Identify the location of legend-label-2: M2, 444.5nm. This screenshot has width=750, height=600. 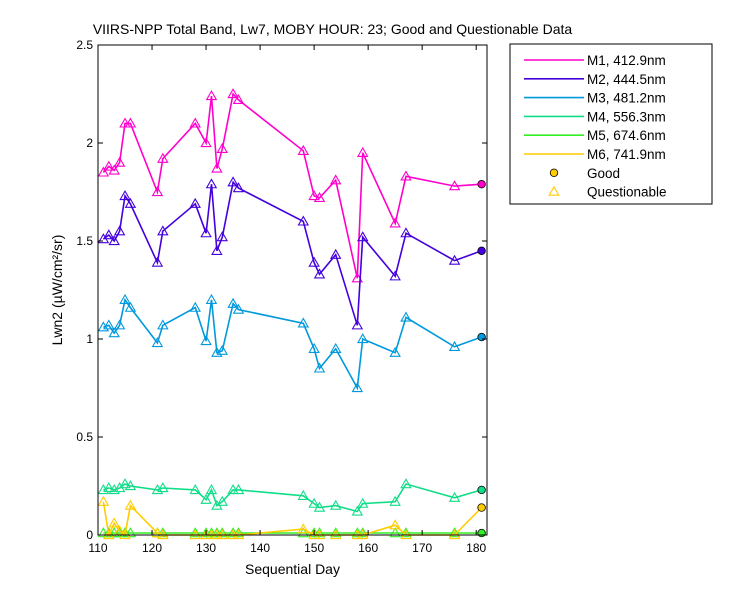
(626, 79).